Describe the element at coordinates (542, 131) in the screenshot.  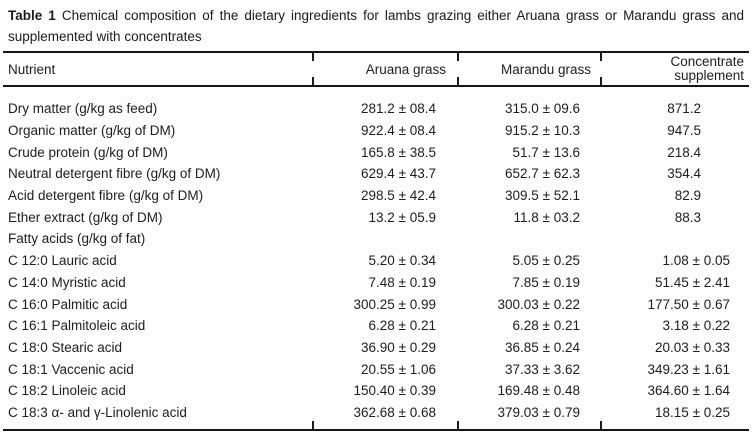
I see `marandu-value: 915.2 ± 10.3` at that location.